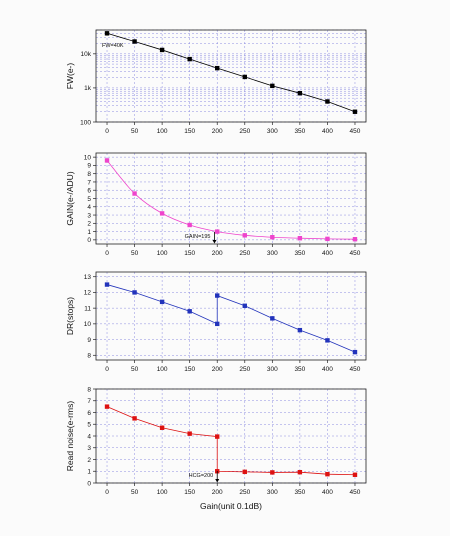 The width and height of the screenshot is (450, 536). Describe the element at coordinates (89, 425) in the screenshot. I see `y-tick-label: 5` at that location.